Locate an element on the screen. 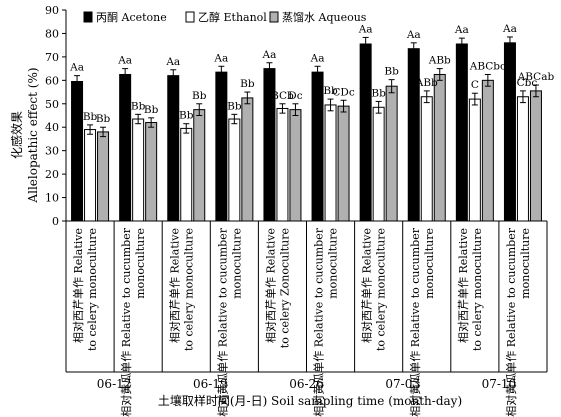  legend-label: 乙醇 Ethanol is located at coordinates (232, 17).